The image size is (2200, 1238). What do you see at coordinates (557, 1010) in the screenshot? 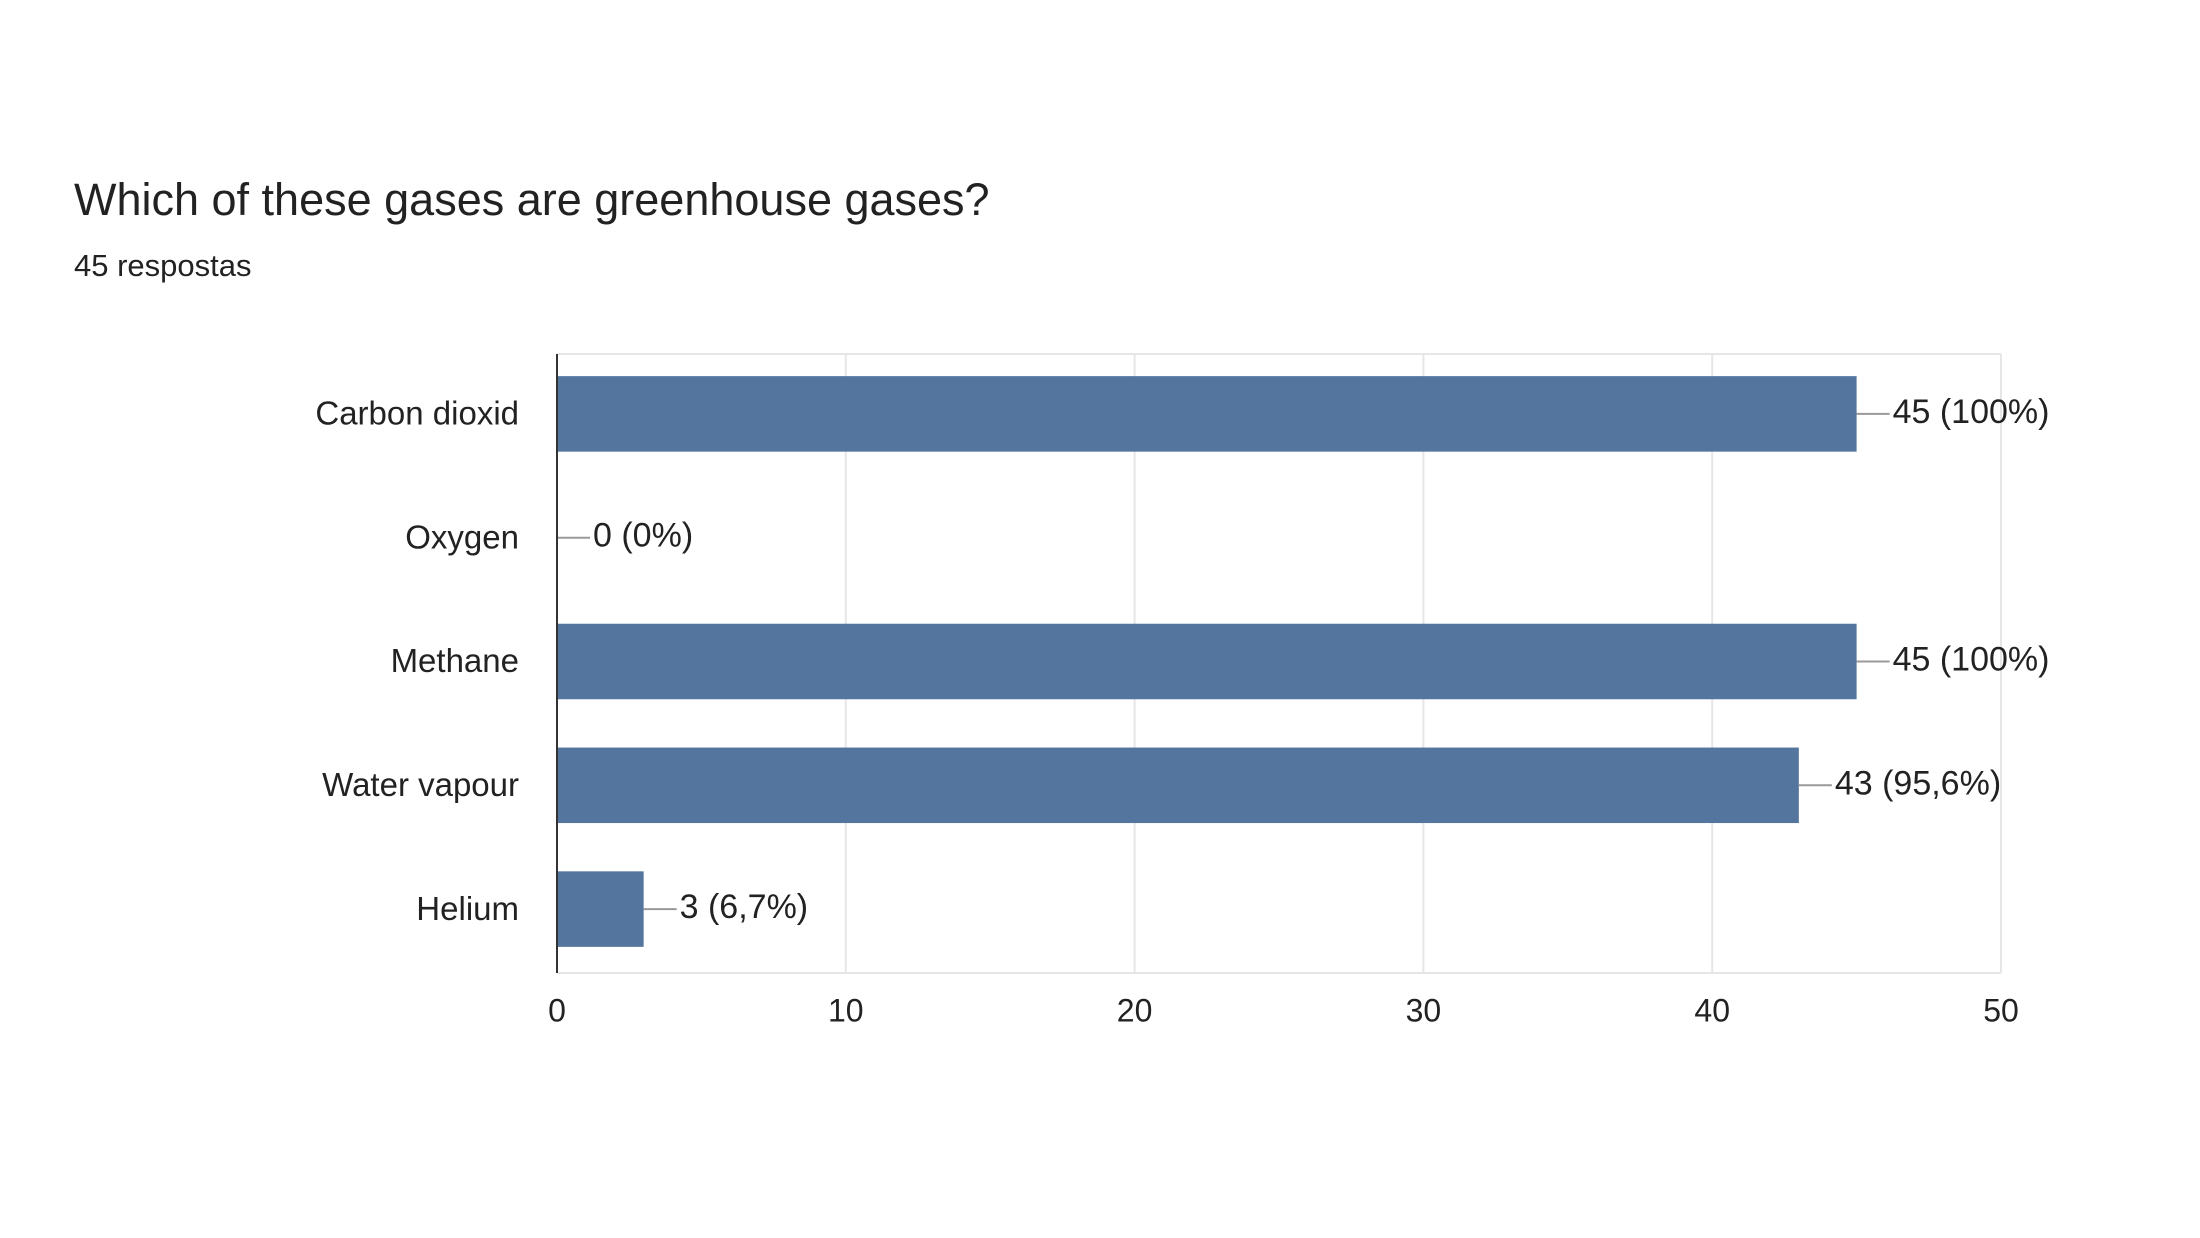
I see `x-tick-label: 0` at bounding box center [557, 1010].